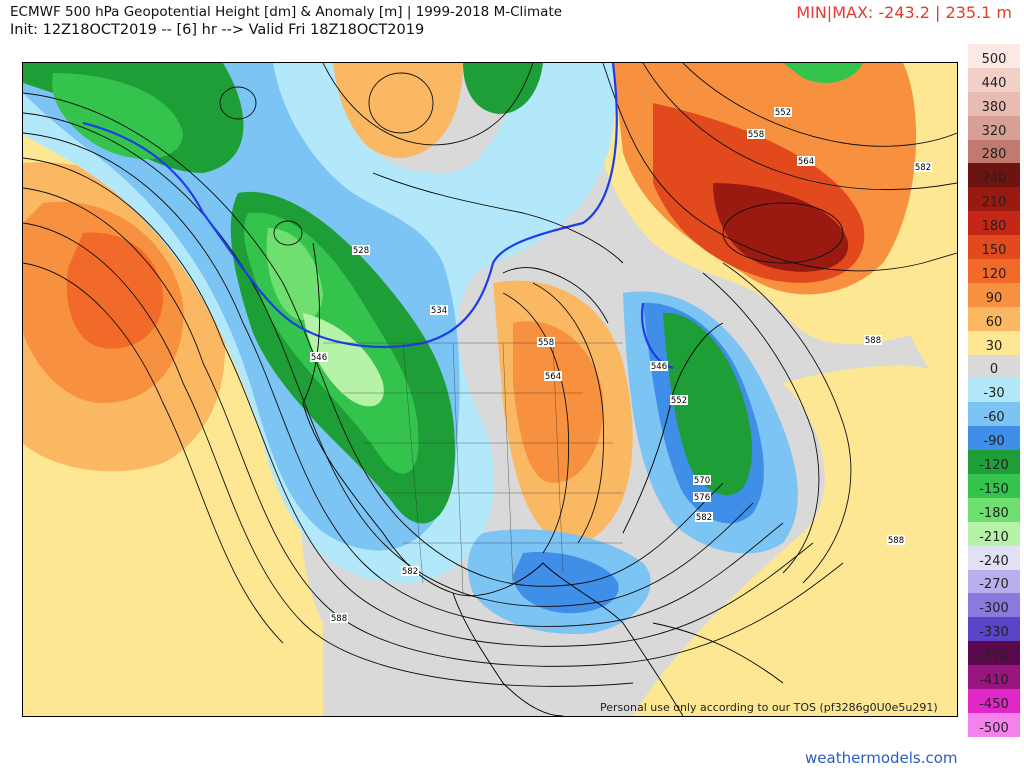 This screenshot has width=1024, height=768. What do you see at coordinates (994, 728) in the screenshot?
I see `legend-label: -500` at bounding box center [994, 728].